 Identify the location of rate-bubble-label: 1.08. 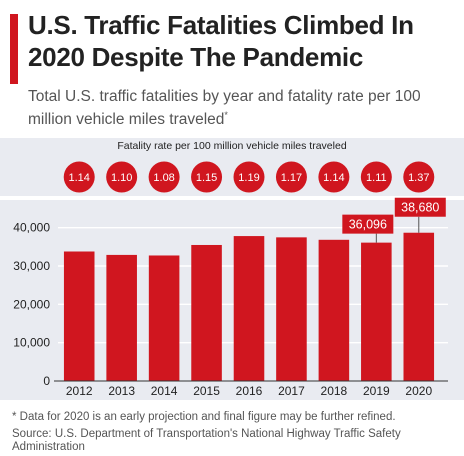
(163, 178).